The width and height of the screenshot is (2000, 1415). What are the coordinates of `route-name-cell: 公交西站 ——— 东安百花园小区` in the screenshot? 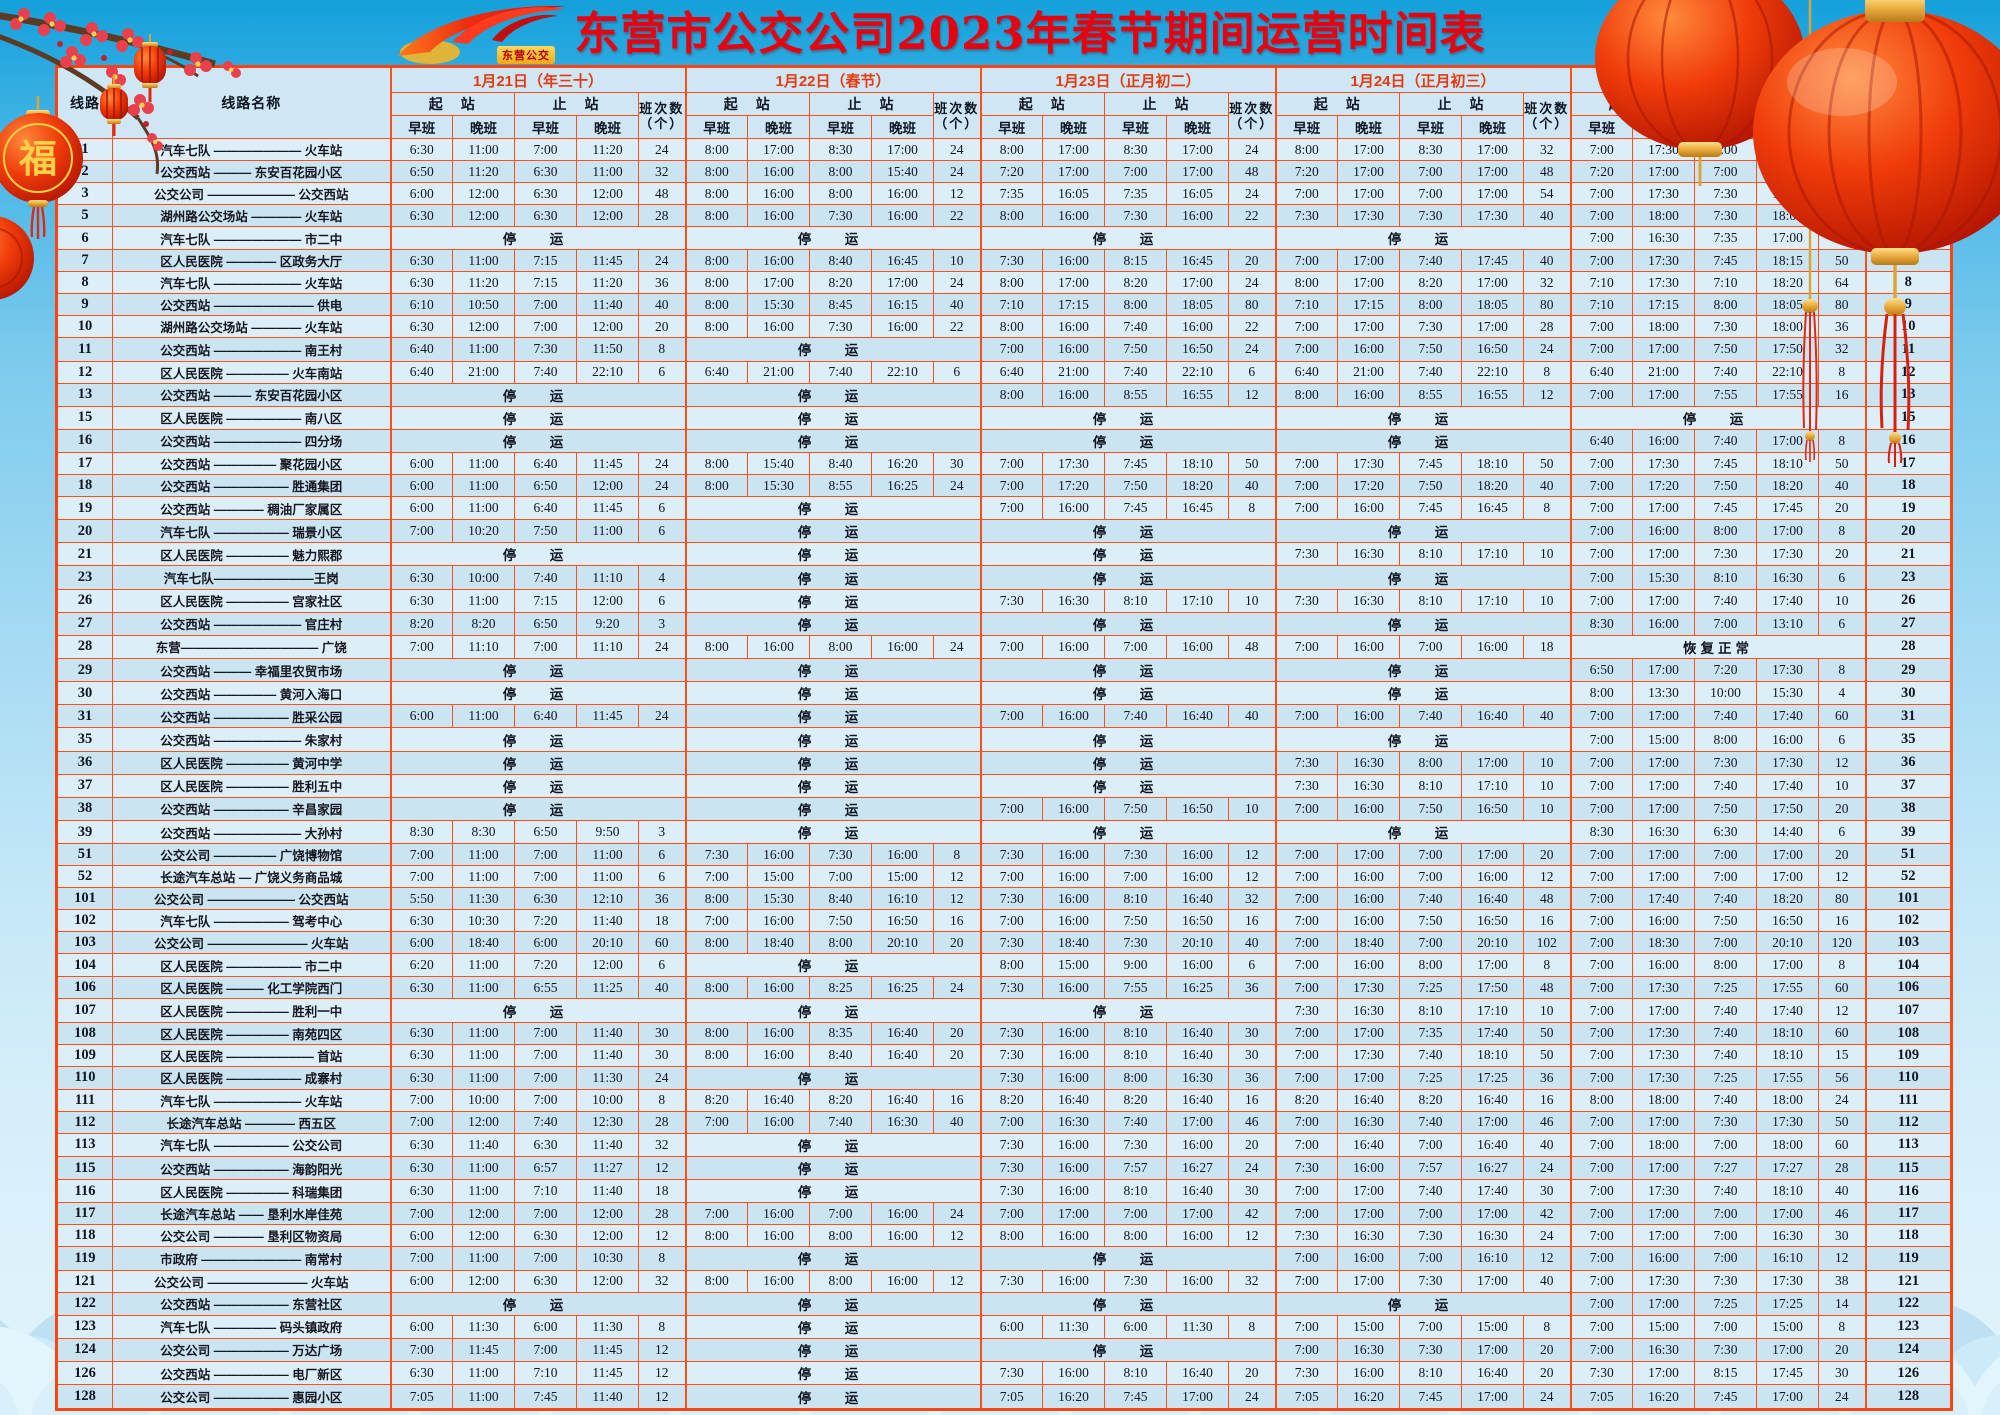 It's located at (251, 394).